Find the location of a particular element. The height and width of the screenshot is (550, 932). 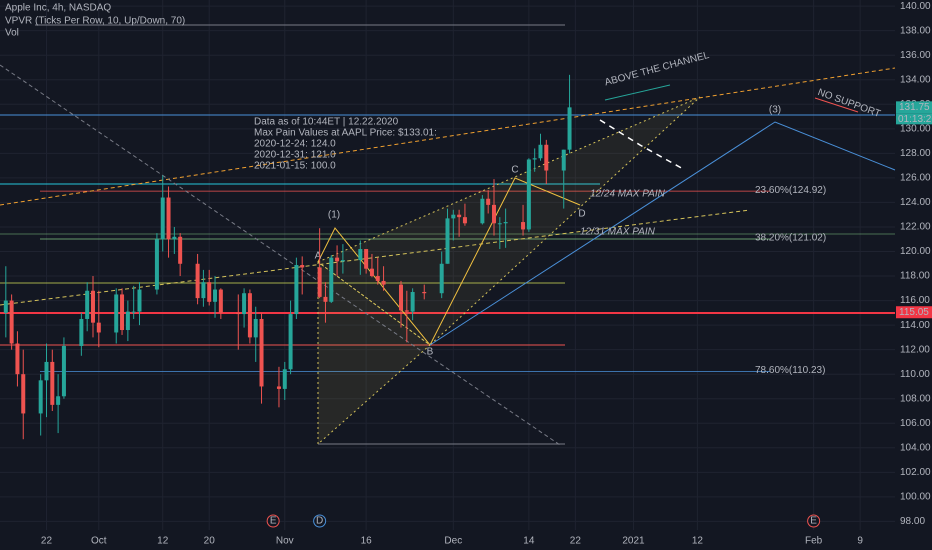

event-label: E is located at coordinates (273, 521).